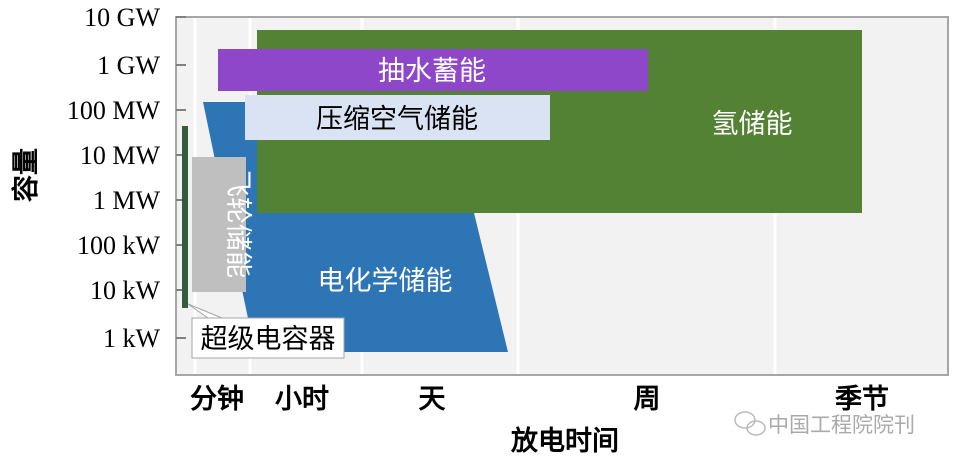 The height and width of the screenshot is (463, 955). I want to click on series-pumped-hydro, so click(433, 70).